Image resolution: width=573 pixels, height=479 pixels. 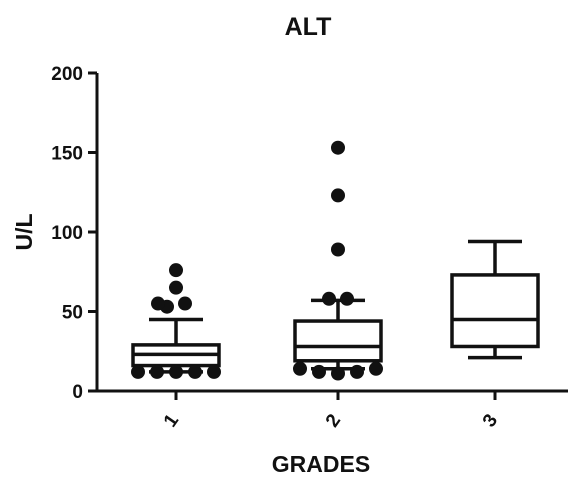 What do you see at coordinates (490, 420) in the screenshot?
I see `x-tick-label: 3` at bounding box center [490, 420].